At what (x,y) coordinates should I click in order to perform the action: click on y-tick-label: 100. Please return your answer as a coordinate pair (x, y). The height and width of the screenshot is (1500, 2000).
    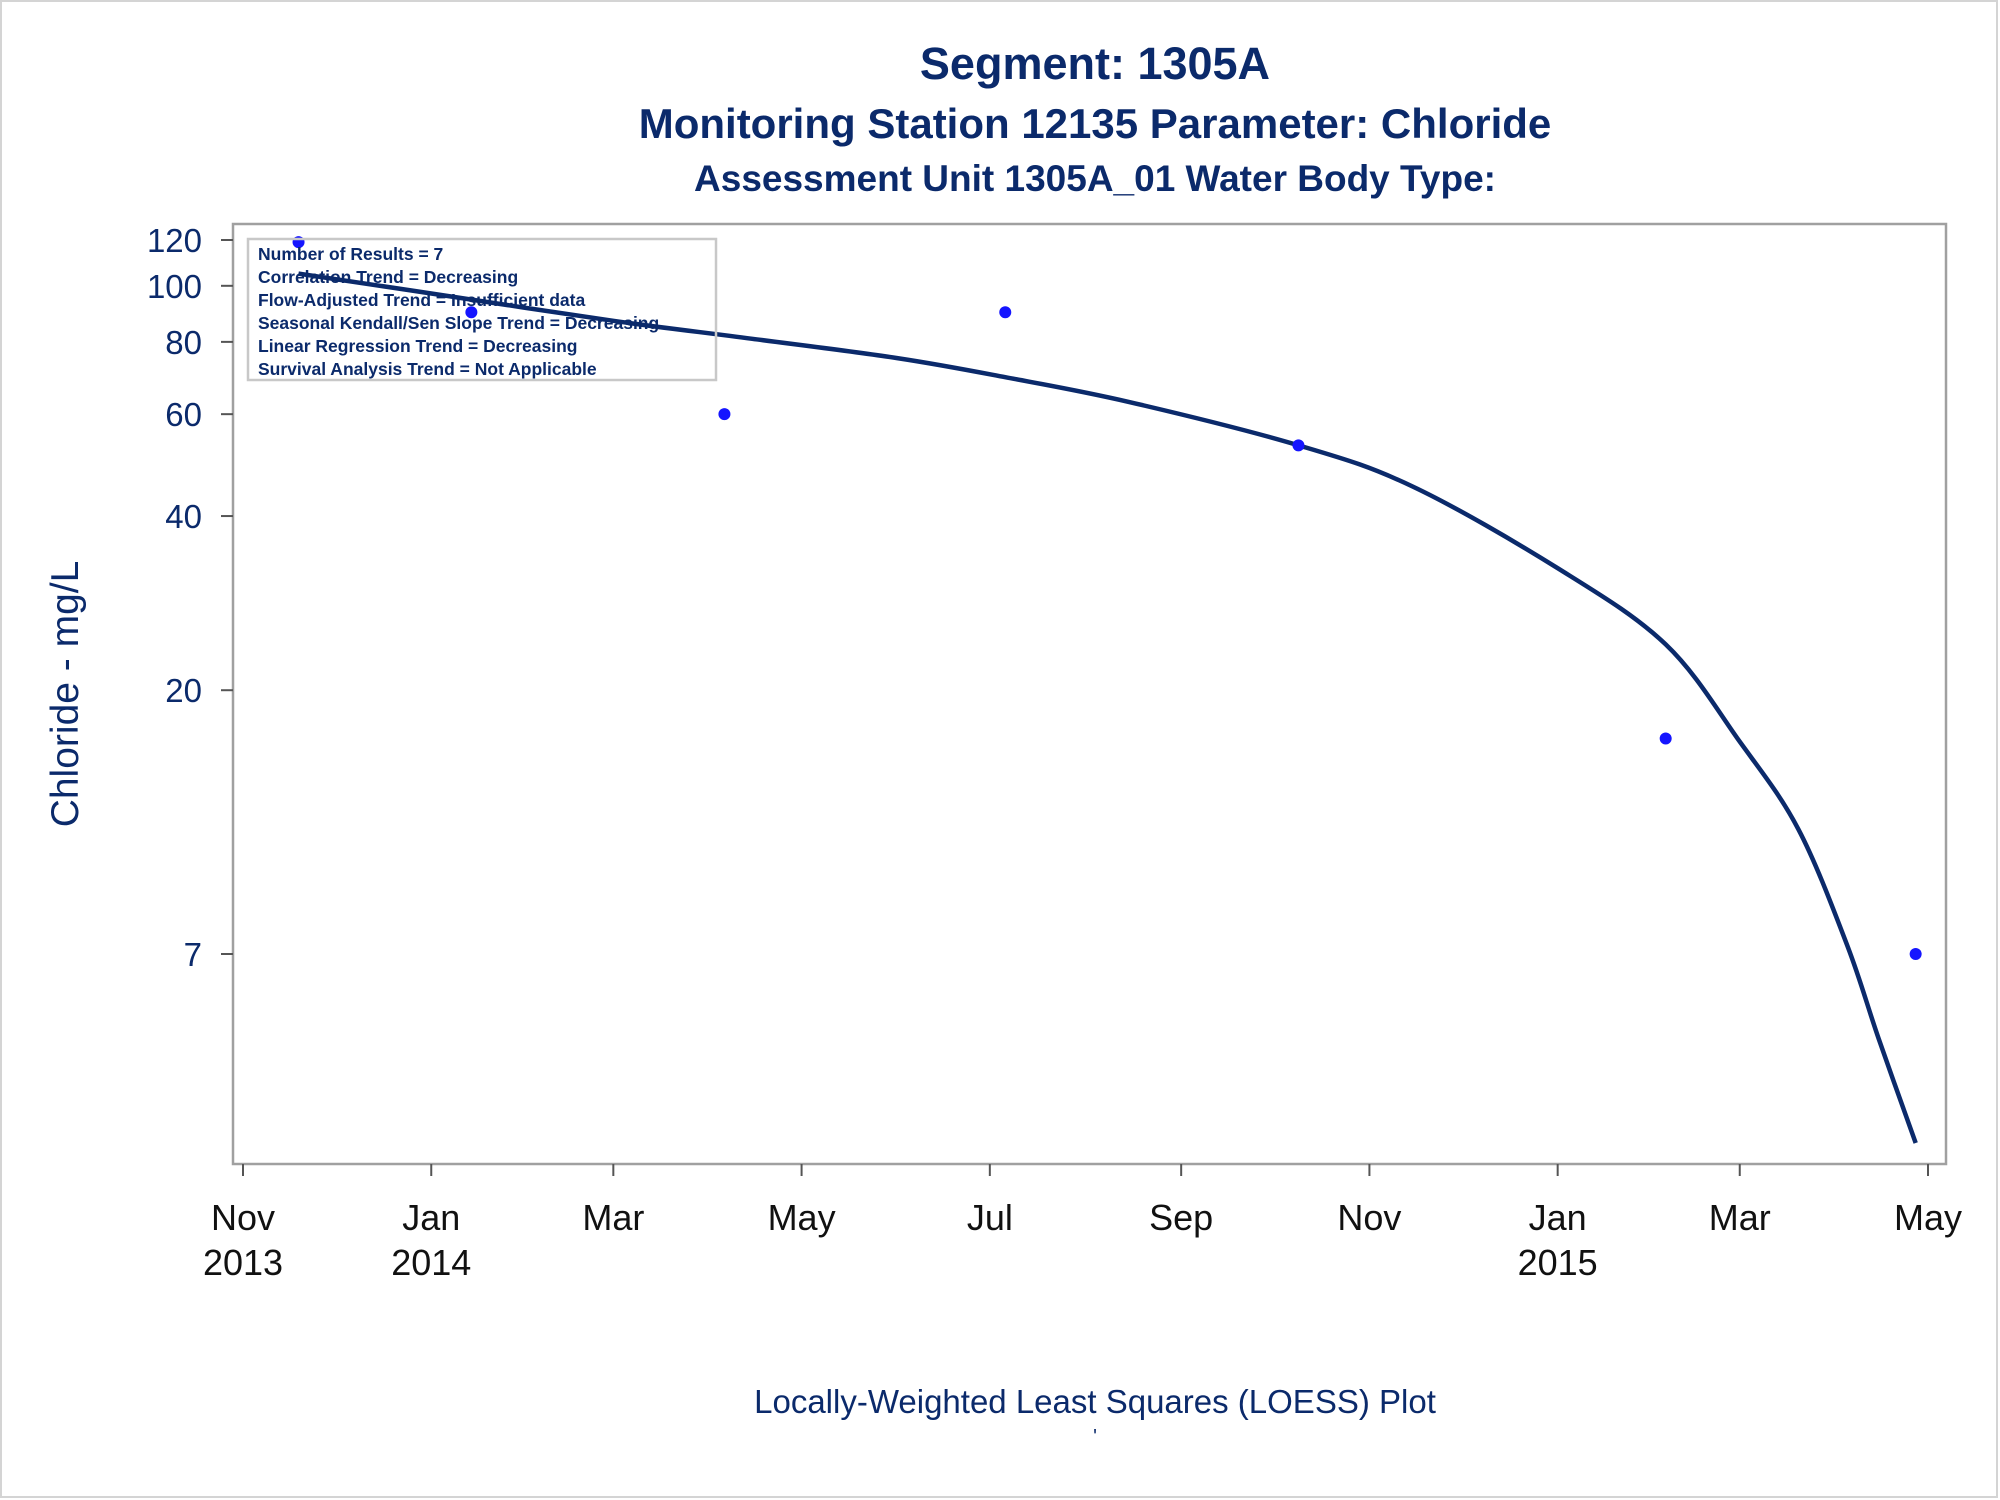
    Looking at the image, I should click on (174, 286).